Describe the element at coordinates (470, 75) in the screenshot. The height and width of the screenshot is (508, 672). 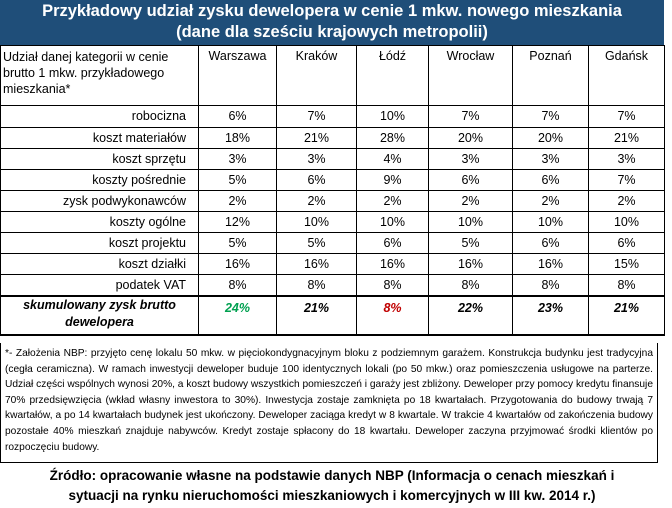
I see `header-city: Wrocław` at that location.